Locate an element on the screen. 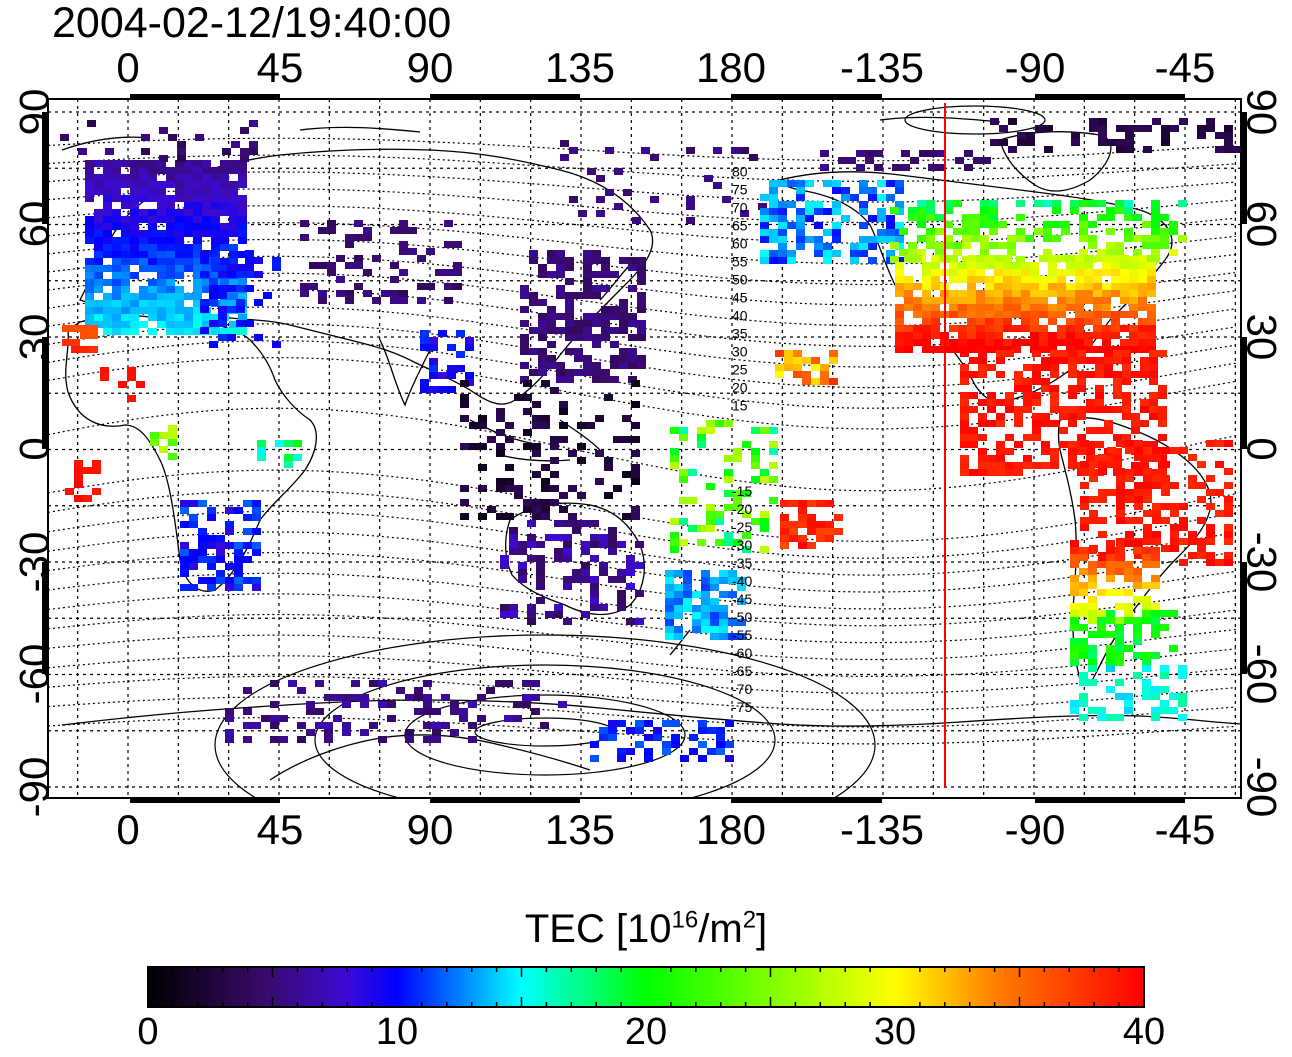 Image resolution: width=1292 pixels, height=1057 pixels. magnetic-latitude-label: 80 is located at coordinates (740, 172).